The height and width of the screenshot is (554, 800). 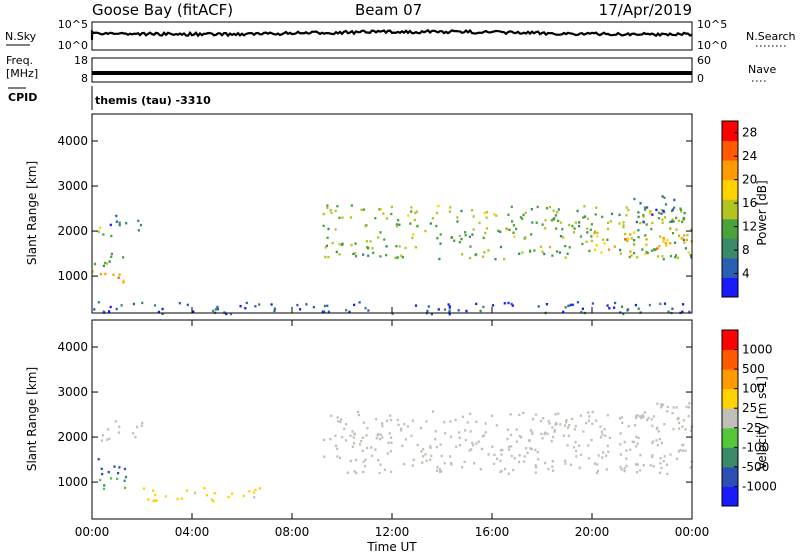 I want to click on freq-tick-bottom: 8, so click(x=84, y=78).